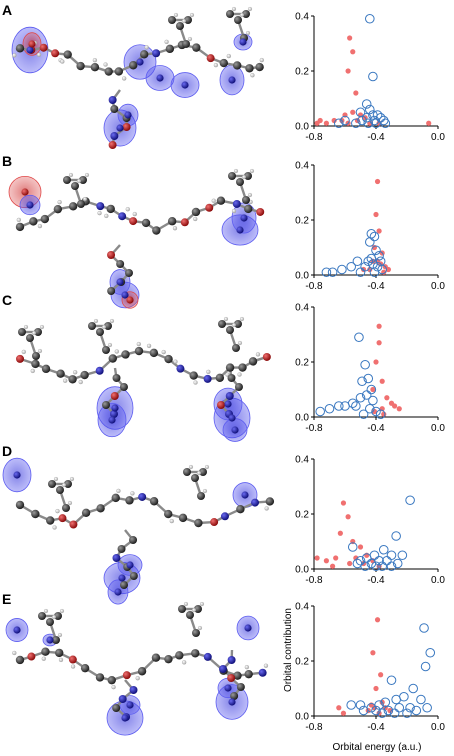  What do you see at coordinates (376, 727) in the screenshot?
I see `x-tick-label: -0.4` at bounding box center [376, 727].